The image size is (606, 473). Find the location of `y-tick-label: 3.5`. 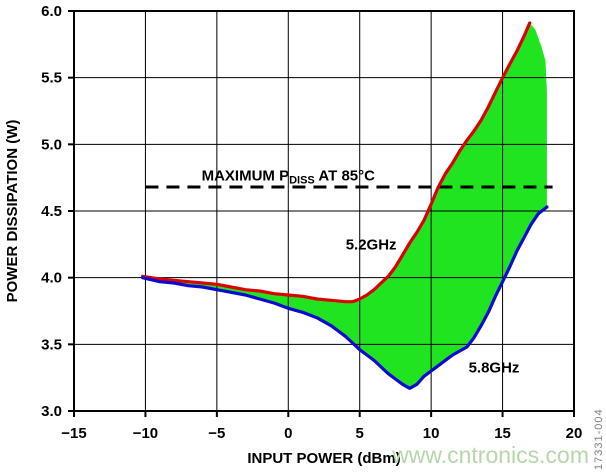

y-tick-label: 3.5 is located at coordinates (51, 344).